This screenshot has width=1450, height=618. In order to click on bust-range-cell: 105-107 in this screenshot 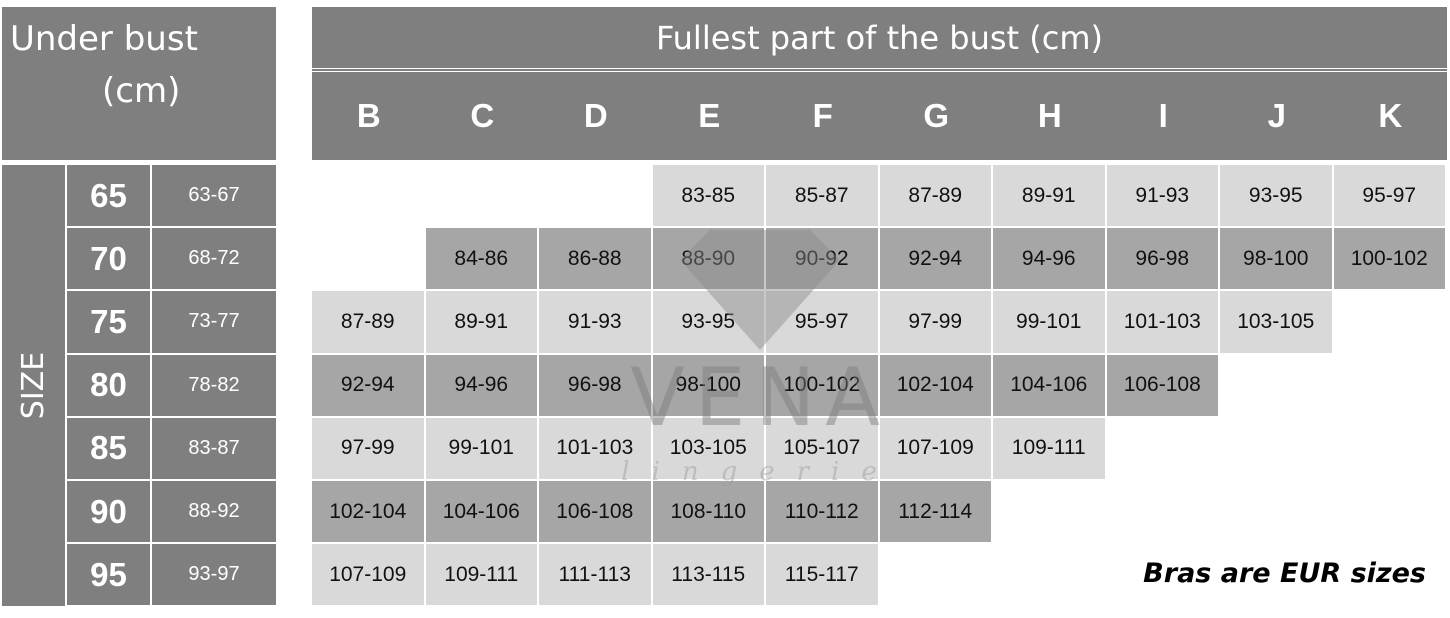, I will do `click(822, 448)`.